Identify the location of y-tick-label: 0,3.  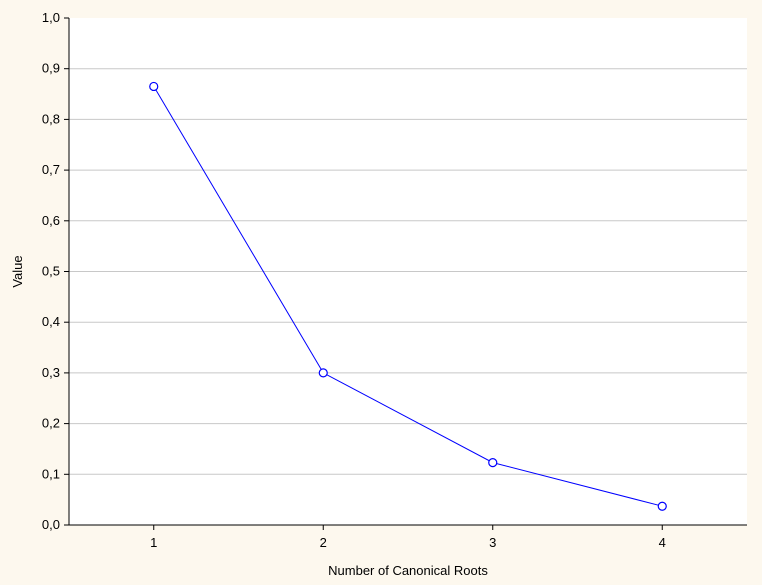
(51, 372).